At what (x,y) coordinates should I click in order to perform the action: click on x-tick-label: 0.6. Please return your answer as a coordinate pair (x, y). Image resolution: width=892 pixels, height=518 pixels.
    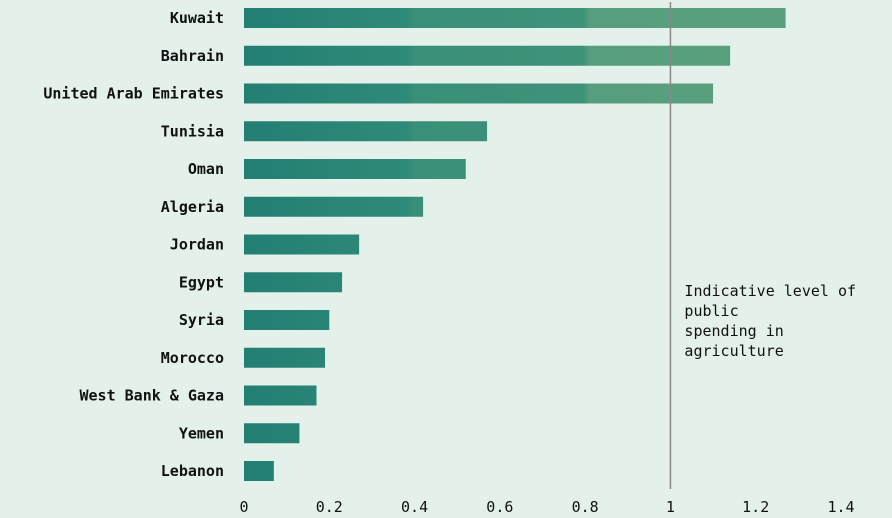
    Looking at the image, I should click on (499, 507).